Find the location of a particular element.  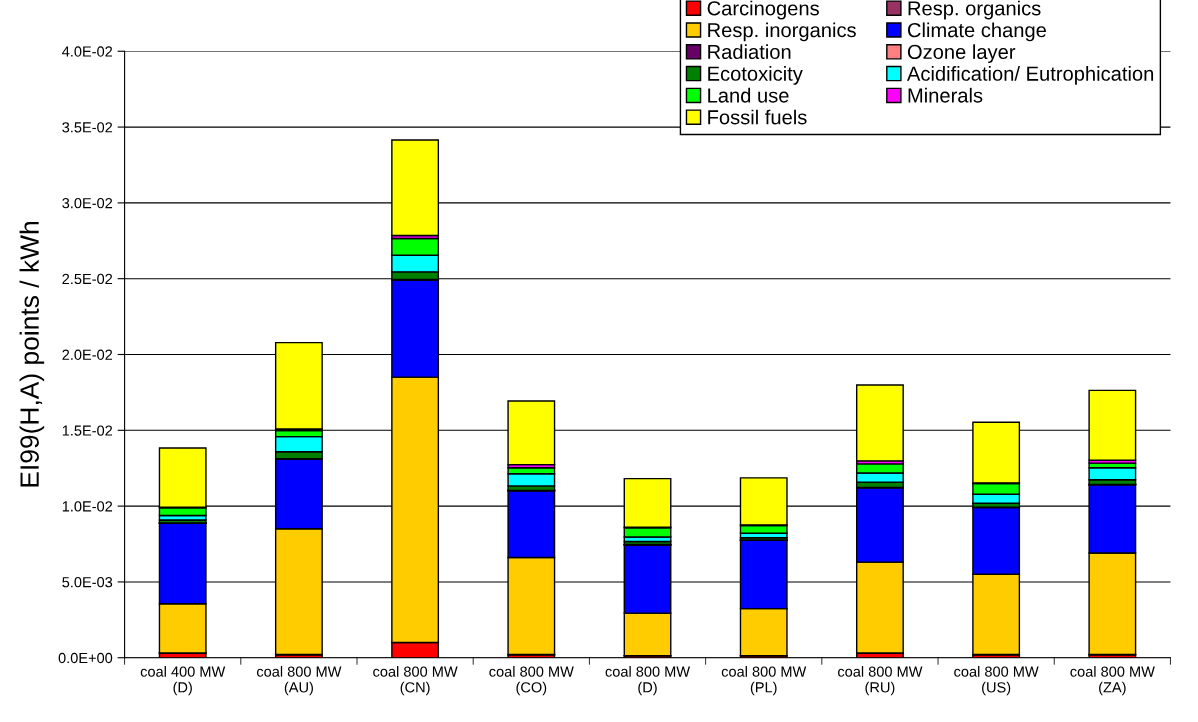

y-tick-label: 1.5E-02 is located at coordinates (87, 430).